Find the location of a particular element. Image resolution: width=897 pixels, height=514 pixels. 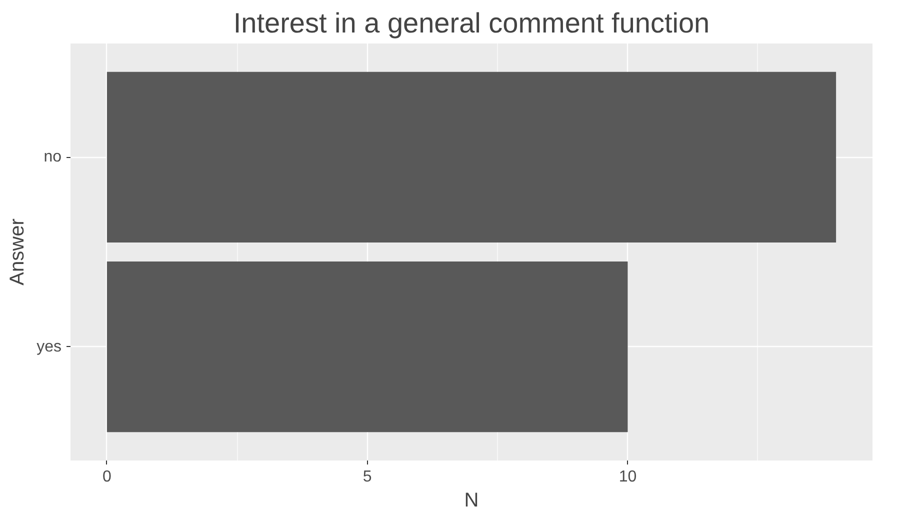

y-axis-title: Answer is located at coordinates (17, 252).